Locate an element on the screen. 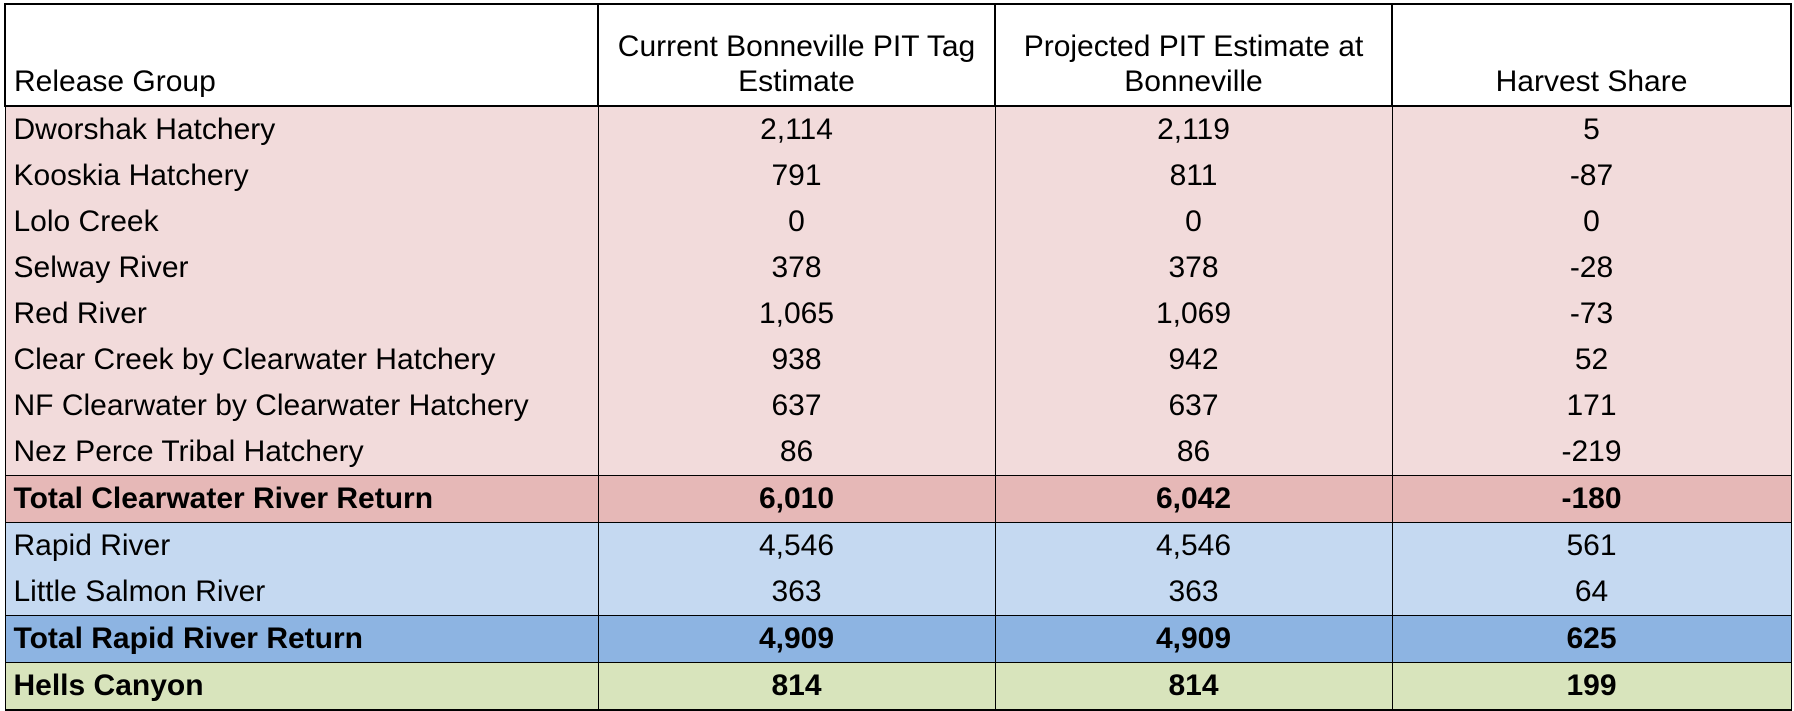 The image size is (1794, 711). table-row: Kooskia Hatchery 791 811 -87 is located at coordinates (898, 176).